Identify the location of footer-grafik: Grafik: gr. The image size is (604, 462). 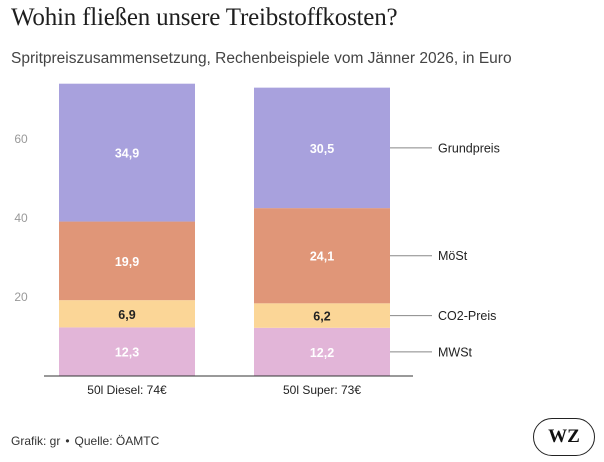
(36, 441).